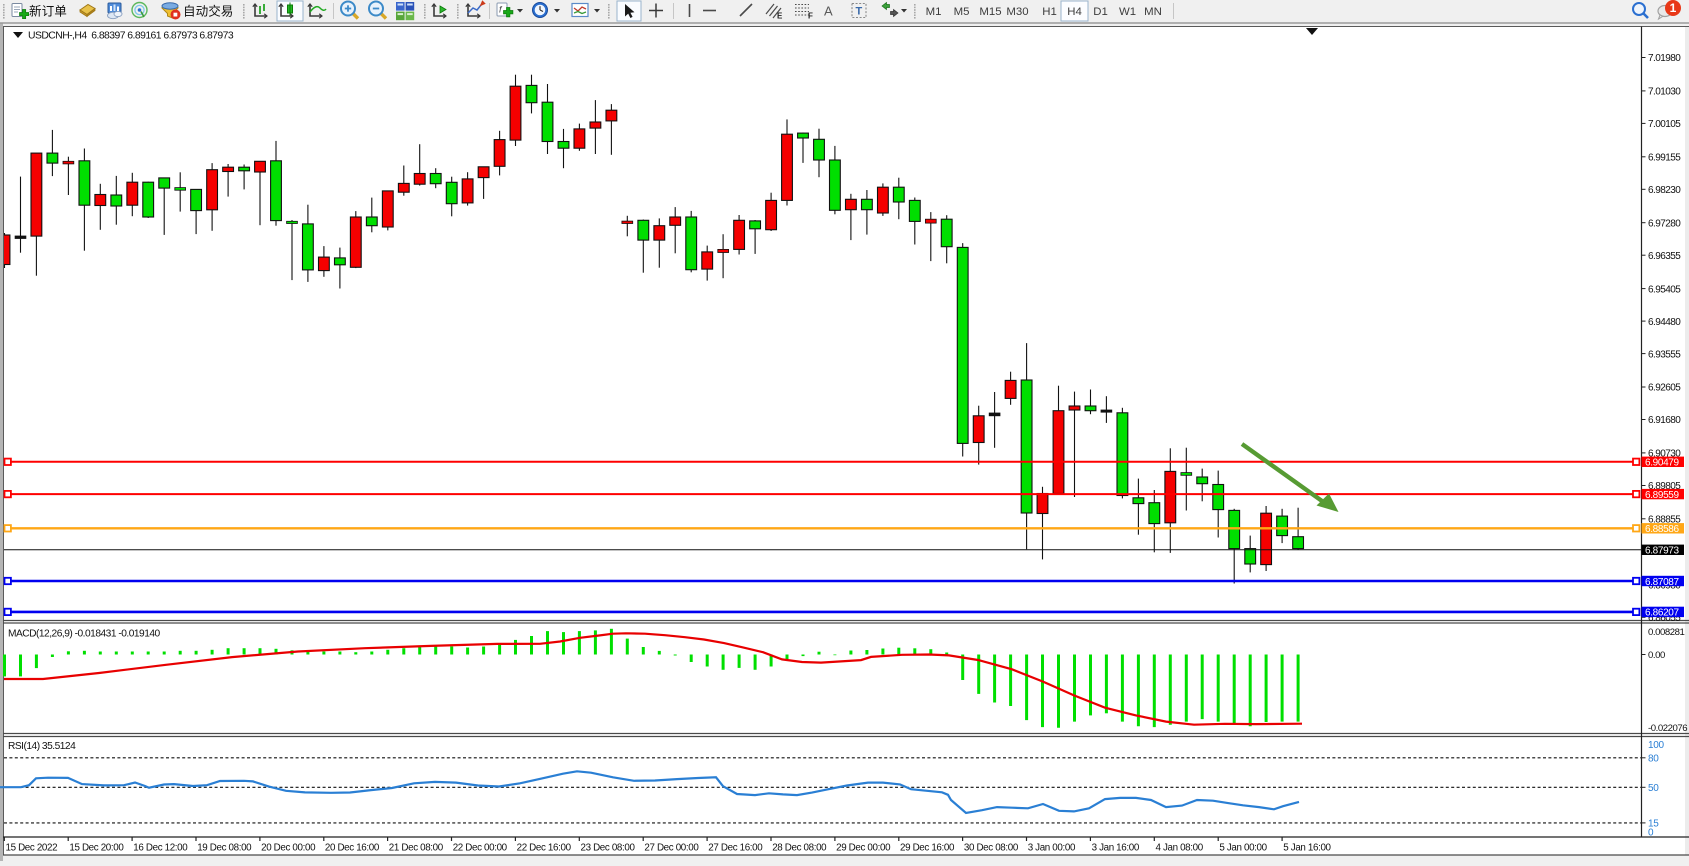 The width and height of the screenshot is (1689, 866). I want to click on svg-text: 80, so click(1653, 759).